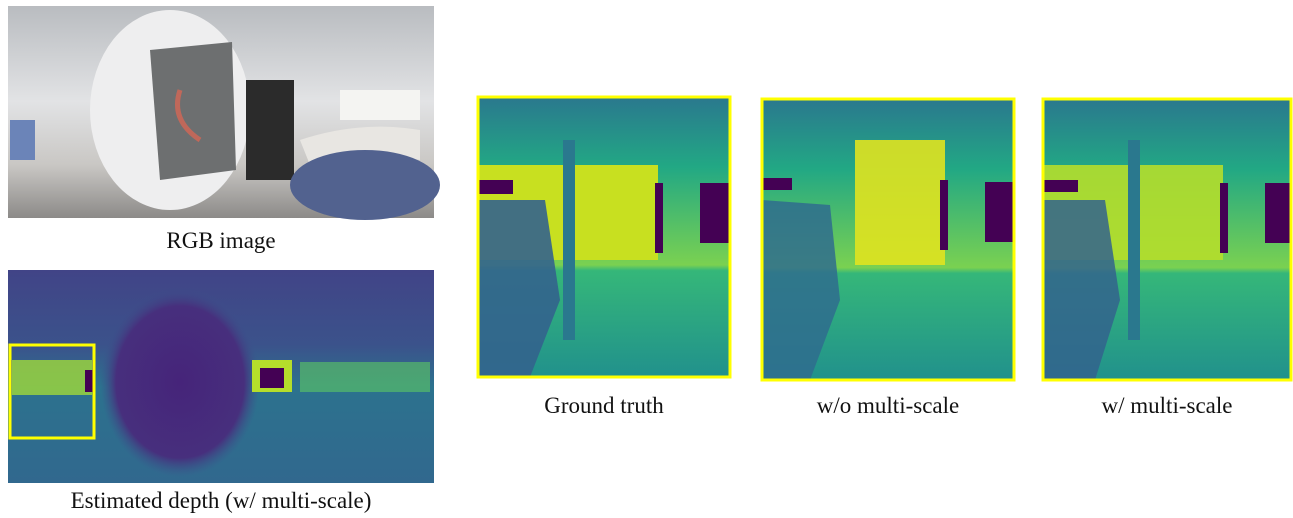  I want to click on crop-with-multiscale, so click(1167, 239).